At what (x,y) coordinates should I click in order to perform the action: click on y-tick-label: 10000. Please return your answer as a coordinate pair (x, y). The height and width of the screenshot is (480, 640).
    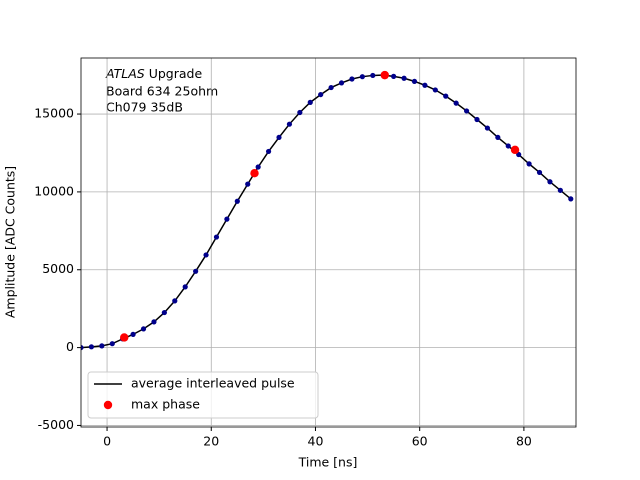
    Looking at the image, I should click on (54, 190).